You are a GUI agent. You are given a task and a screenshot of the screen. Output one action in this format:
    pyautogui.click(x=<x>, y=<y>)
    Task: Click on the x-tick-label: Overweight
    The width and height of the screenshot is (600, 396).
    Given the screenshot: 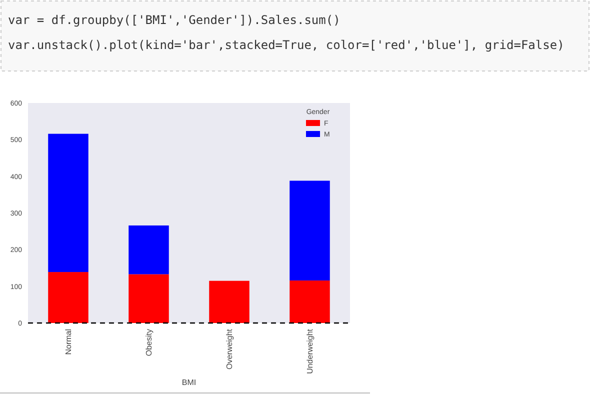 What is the action you would take?
    pyautogui.click(x=229, y=349)
    